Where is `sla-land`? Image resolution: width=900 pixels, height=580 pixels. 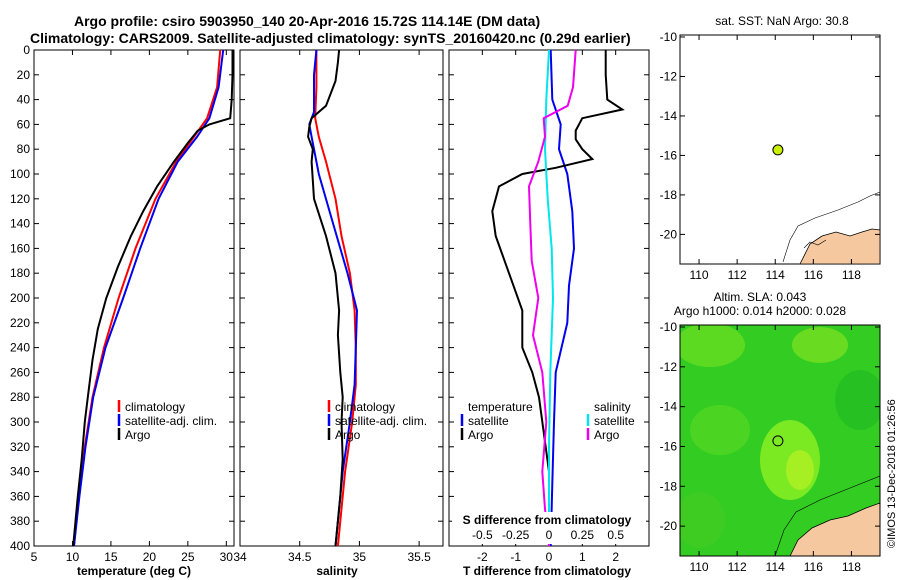
sla-land is located at coordinates (834, 529).